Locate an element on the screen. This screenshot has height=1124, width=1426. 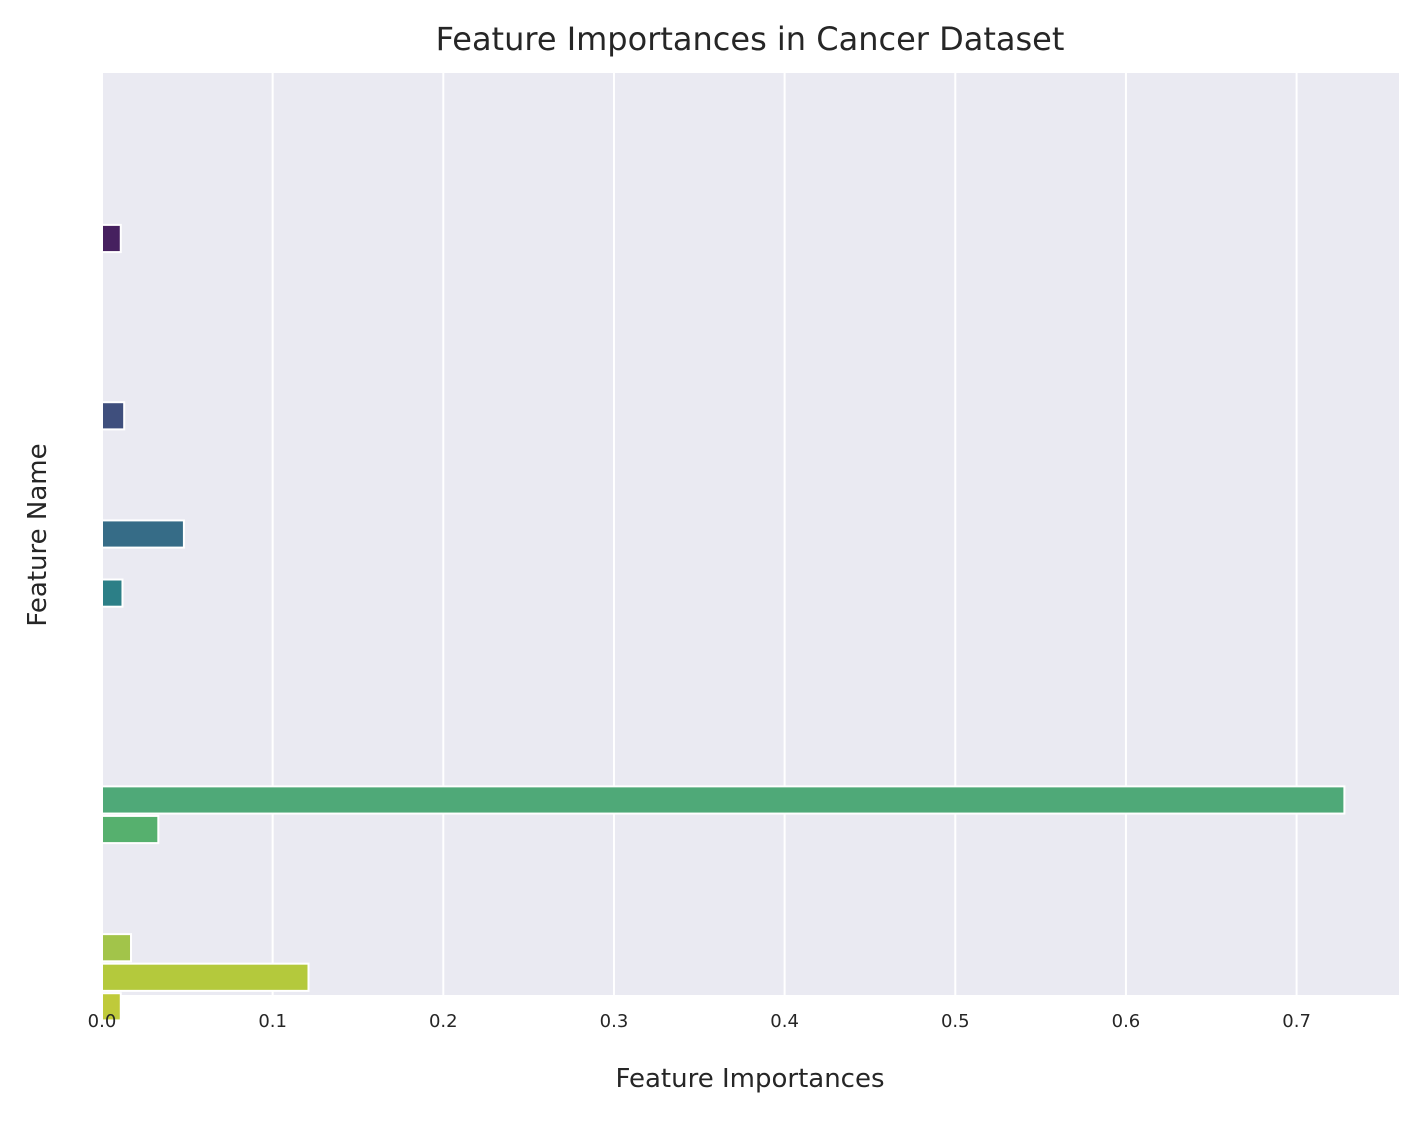
x-tick-label: 0.3 is located at coordinates (614, 1021).